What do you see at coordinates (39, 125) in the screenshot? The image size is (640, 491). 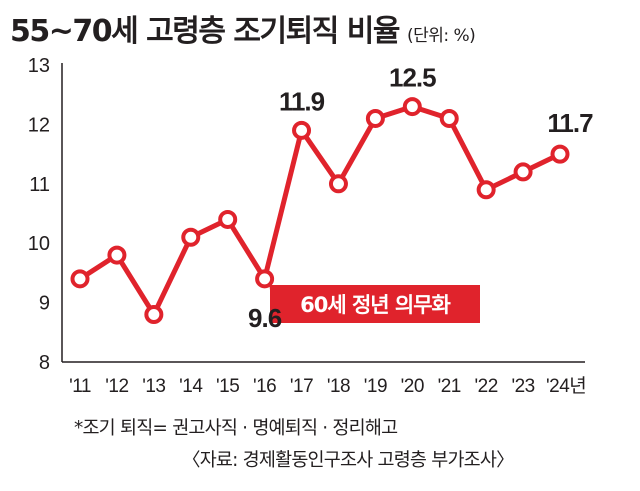 I see `y-tick-label: 12` at bounding box center [39, 125].